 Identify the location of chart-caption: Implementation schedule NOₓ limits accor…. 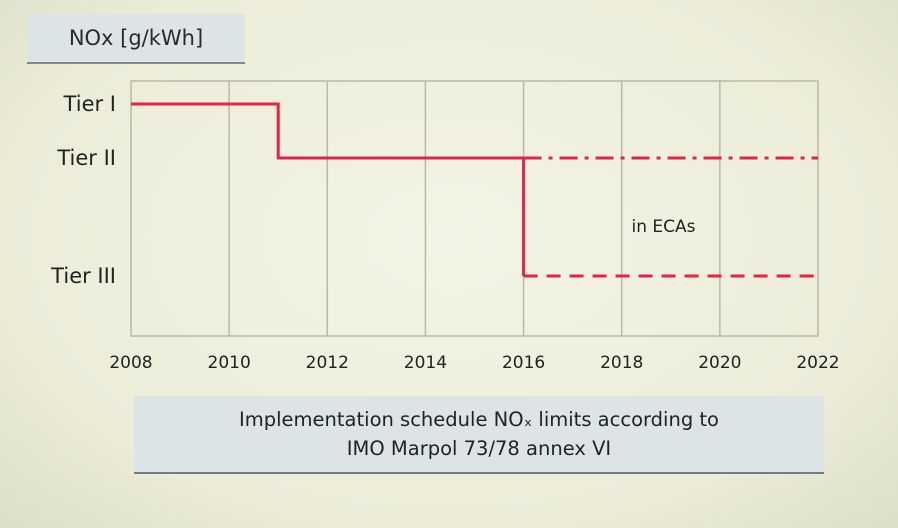
(479, 435).